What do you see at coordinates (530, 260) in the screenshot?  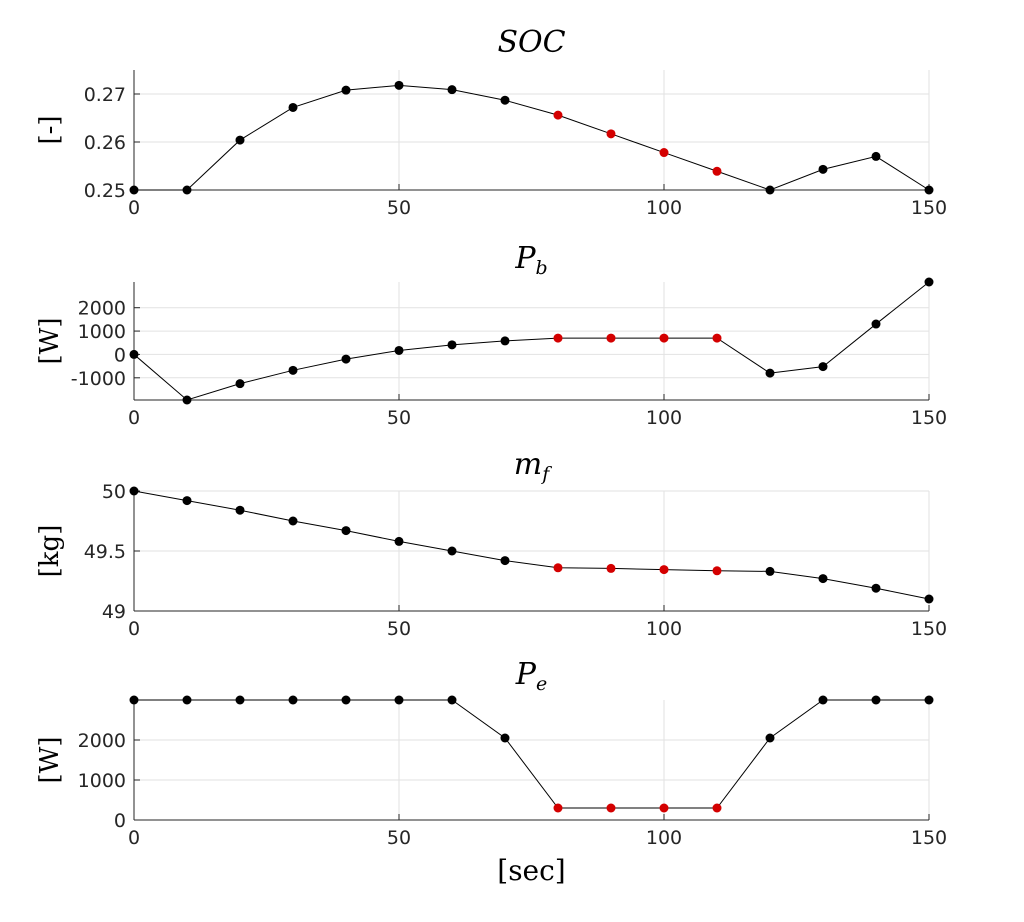 I see `chart-title: Pb` at bounding box center [530, 260].